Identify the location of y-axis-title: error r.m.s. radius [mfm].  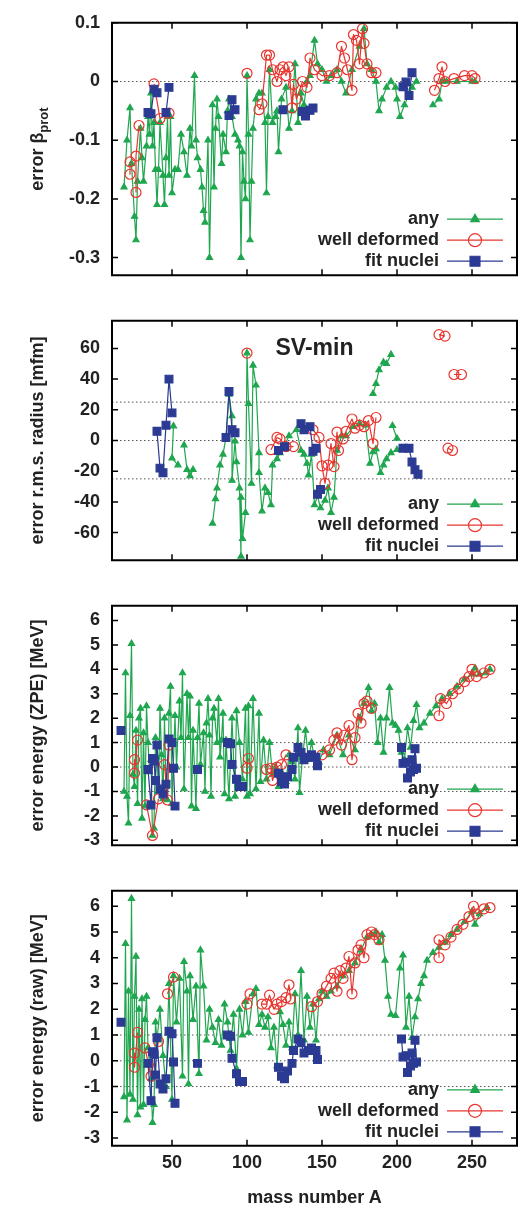
(36, 440).